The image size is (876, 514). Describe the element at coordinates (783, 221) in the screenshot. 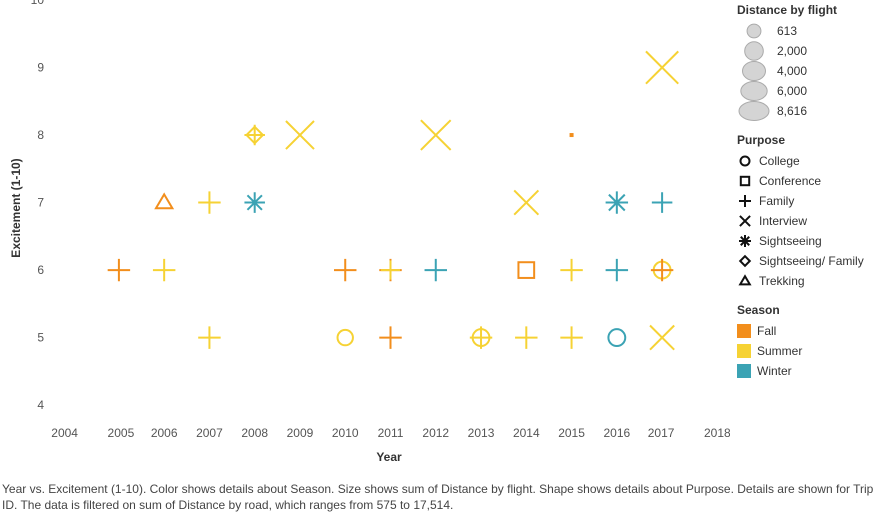

I see `purpose-legend-label: Interview` at that location.